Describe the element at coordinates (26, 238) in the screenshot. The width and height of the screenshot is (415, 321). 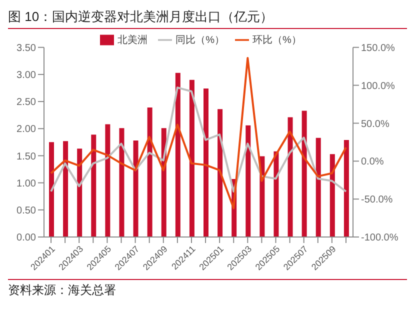
I see `y-tick-label: 0.00` at that location.